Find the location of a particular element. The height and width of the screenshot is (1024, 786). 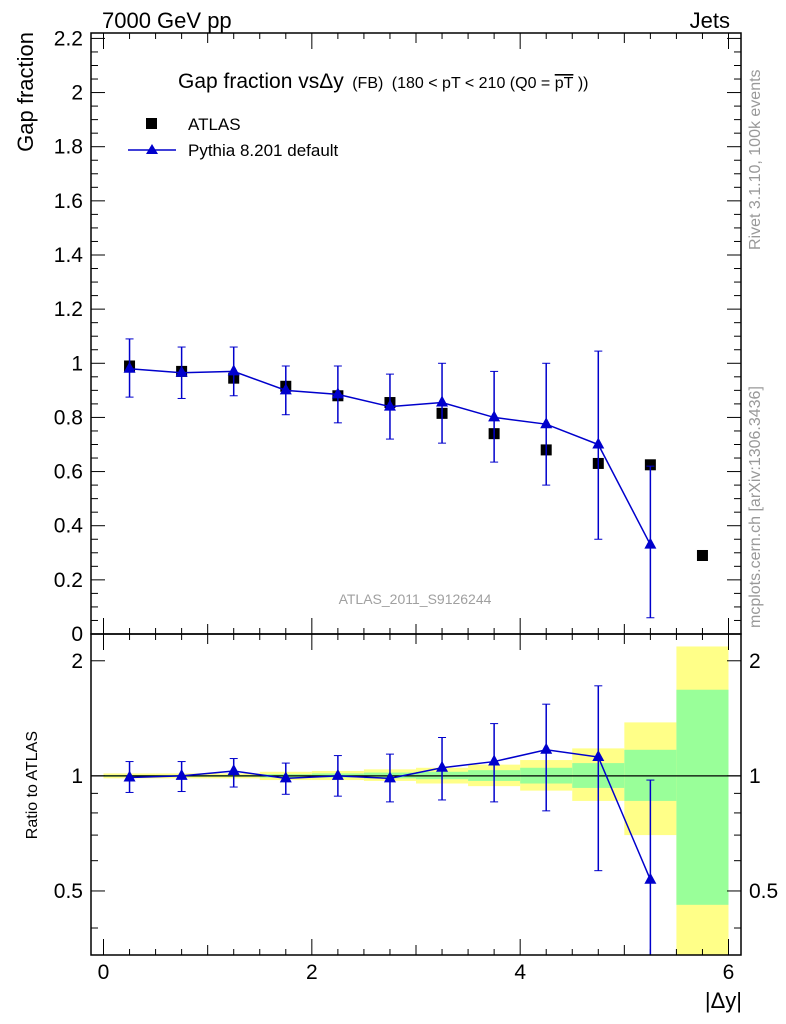

legend-atlas-label: ATLAS is located at coordinates (214, 124).